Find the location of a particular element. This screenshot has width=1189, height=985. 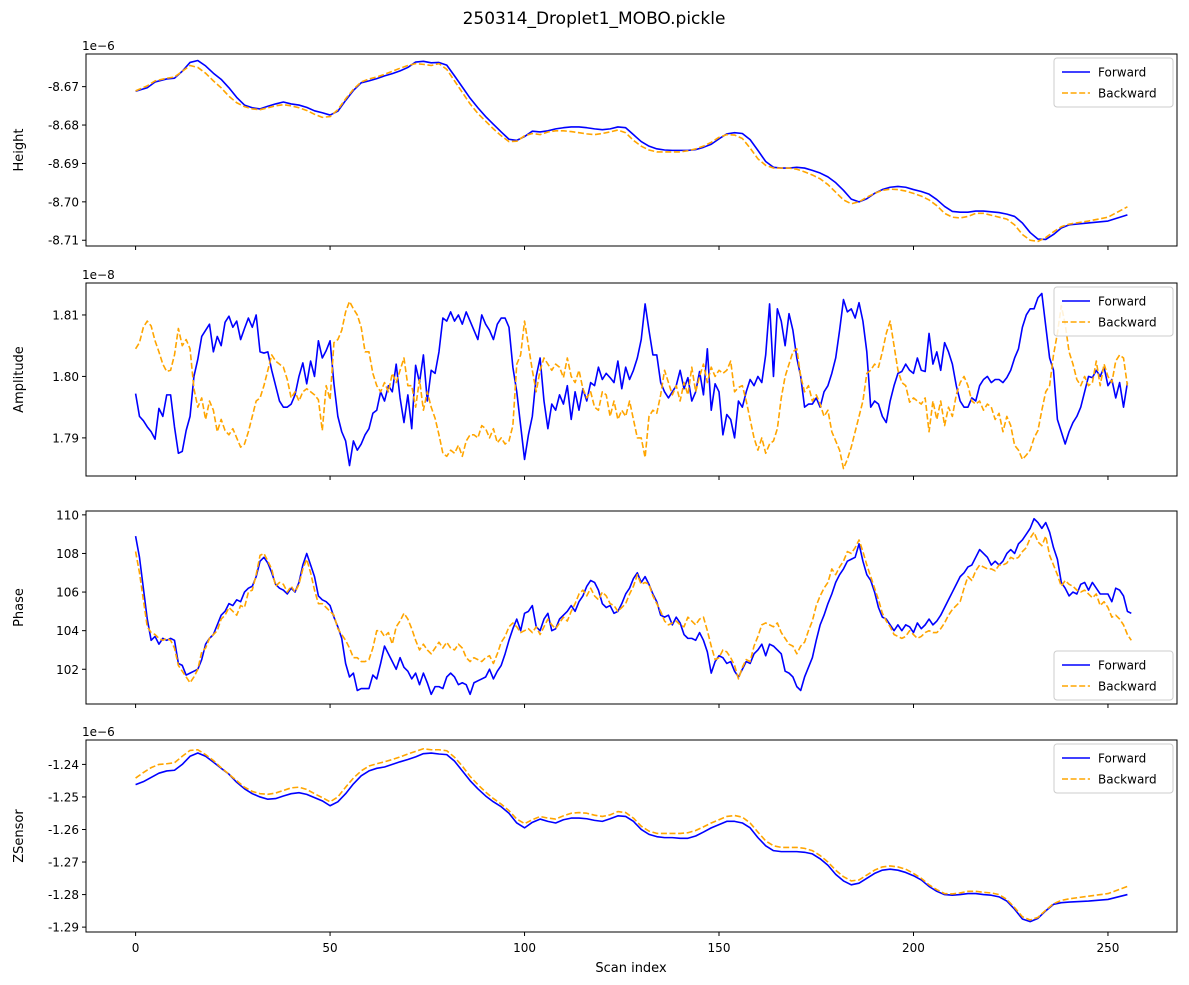

y-tick-label: -1.27 is located at coordinates (63, 863).